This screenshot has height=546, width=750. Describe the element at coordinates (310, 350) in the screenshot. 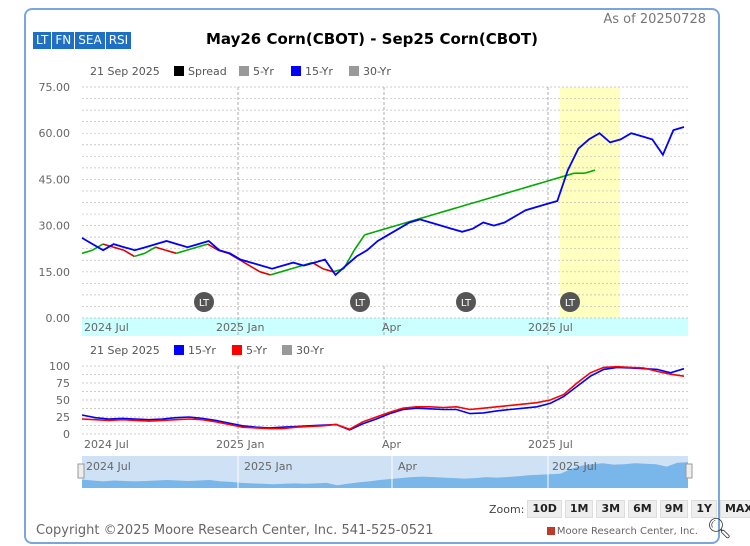

I see `sub-legend-label-30yr: 30-Yr` at that location.